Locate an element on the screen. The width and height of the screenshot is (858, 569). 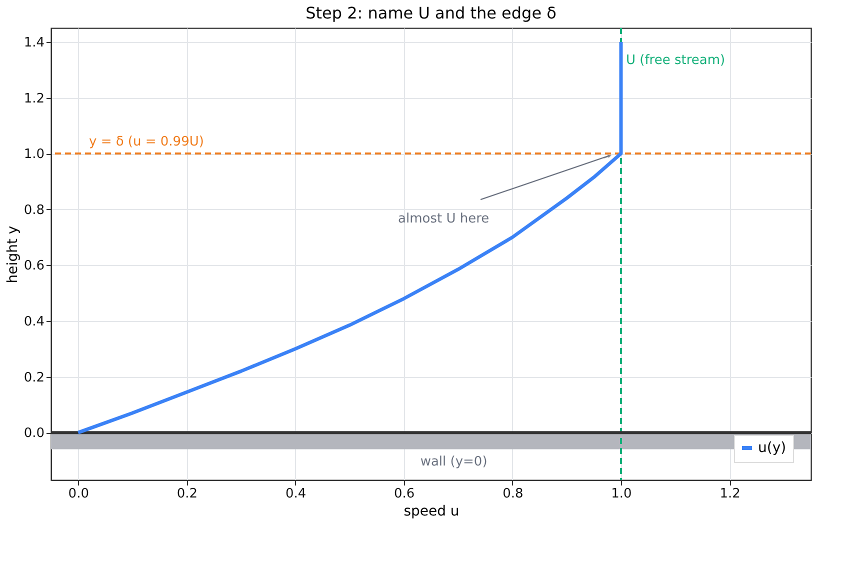
x-tick-label: 0.4 is located at coordinates (295, 494).